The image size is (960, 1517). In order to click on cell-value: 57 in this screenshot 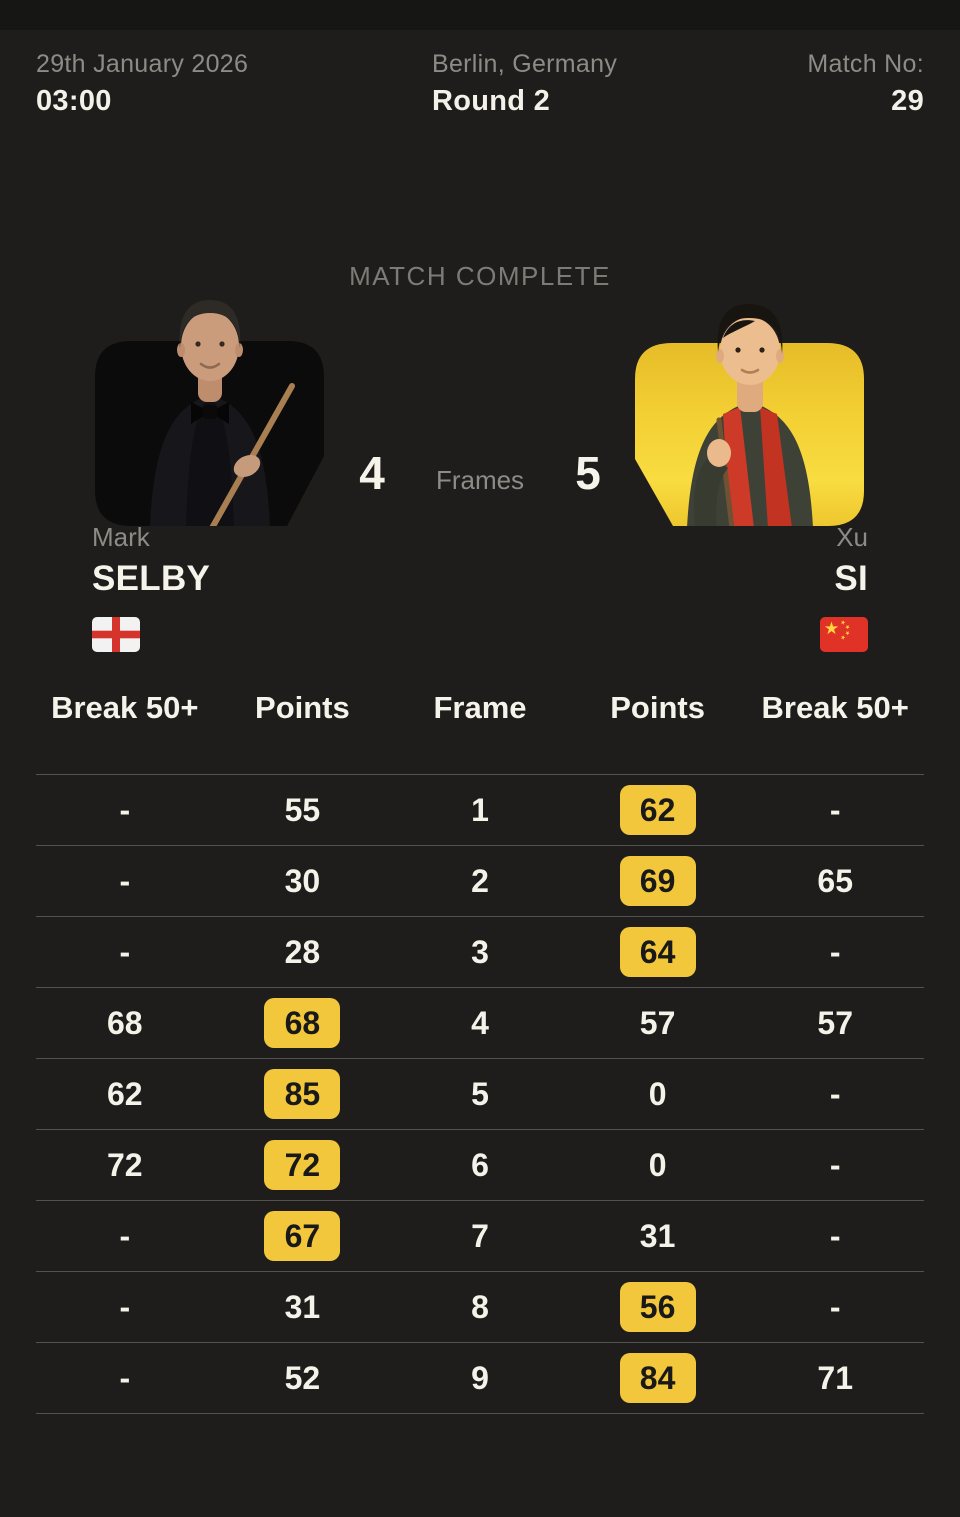, I will do `click(657, 1022)`.